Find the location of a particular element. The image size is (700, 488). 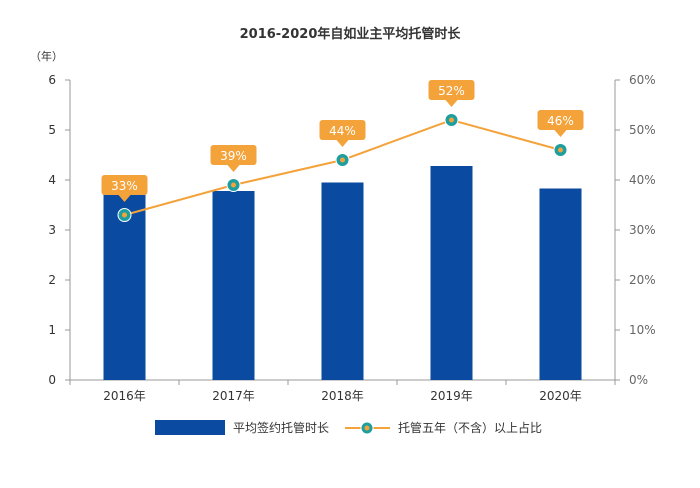

y-tick-label-left: 5 is located at coordinates (52, 130).